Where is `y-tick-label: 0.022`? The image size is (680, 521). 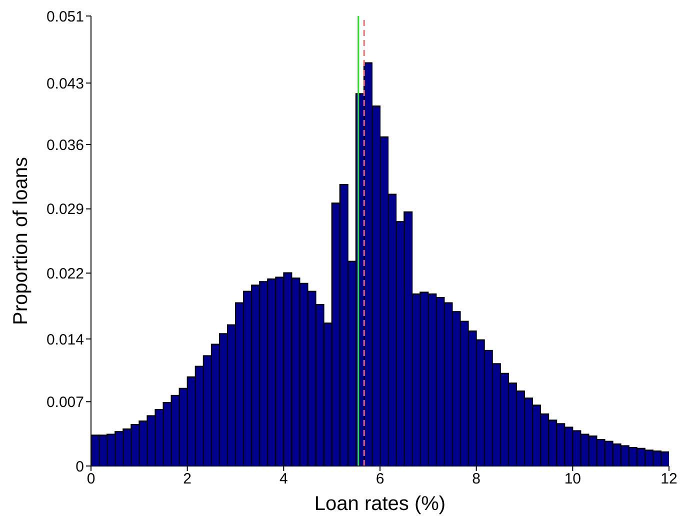 y-tick-label: 0.022 is located at coordinates (65, 273).